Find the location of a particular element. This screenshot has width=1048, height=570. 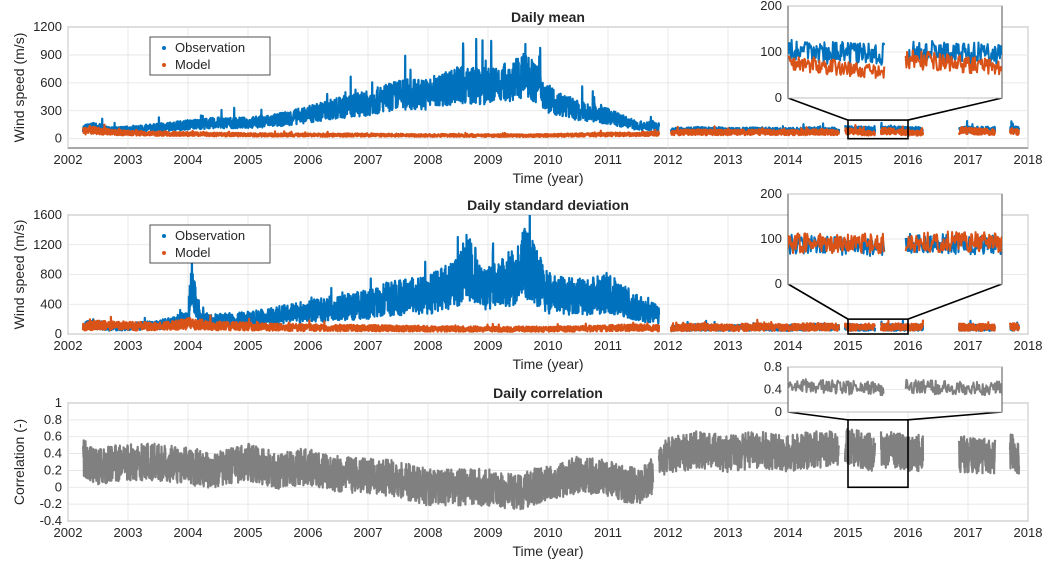

y-tick-label: 800 is located at coordinates (51, 274).